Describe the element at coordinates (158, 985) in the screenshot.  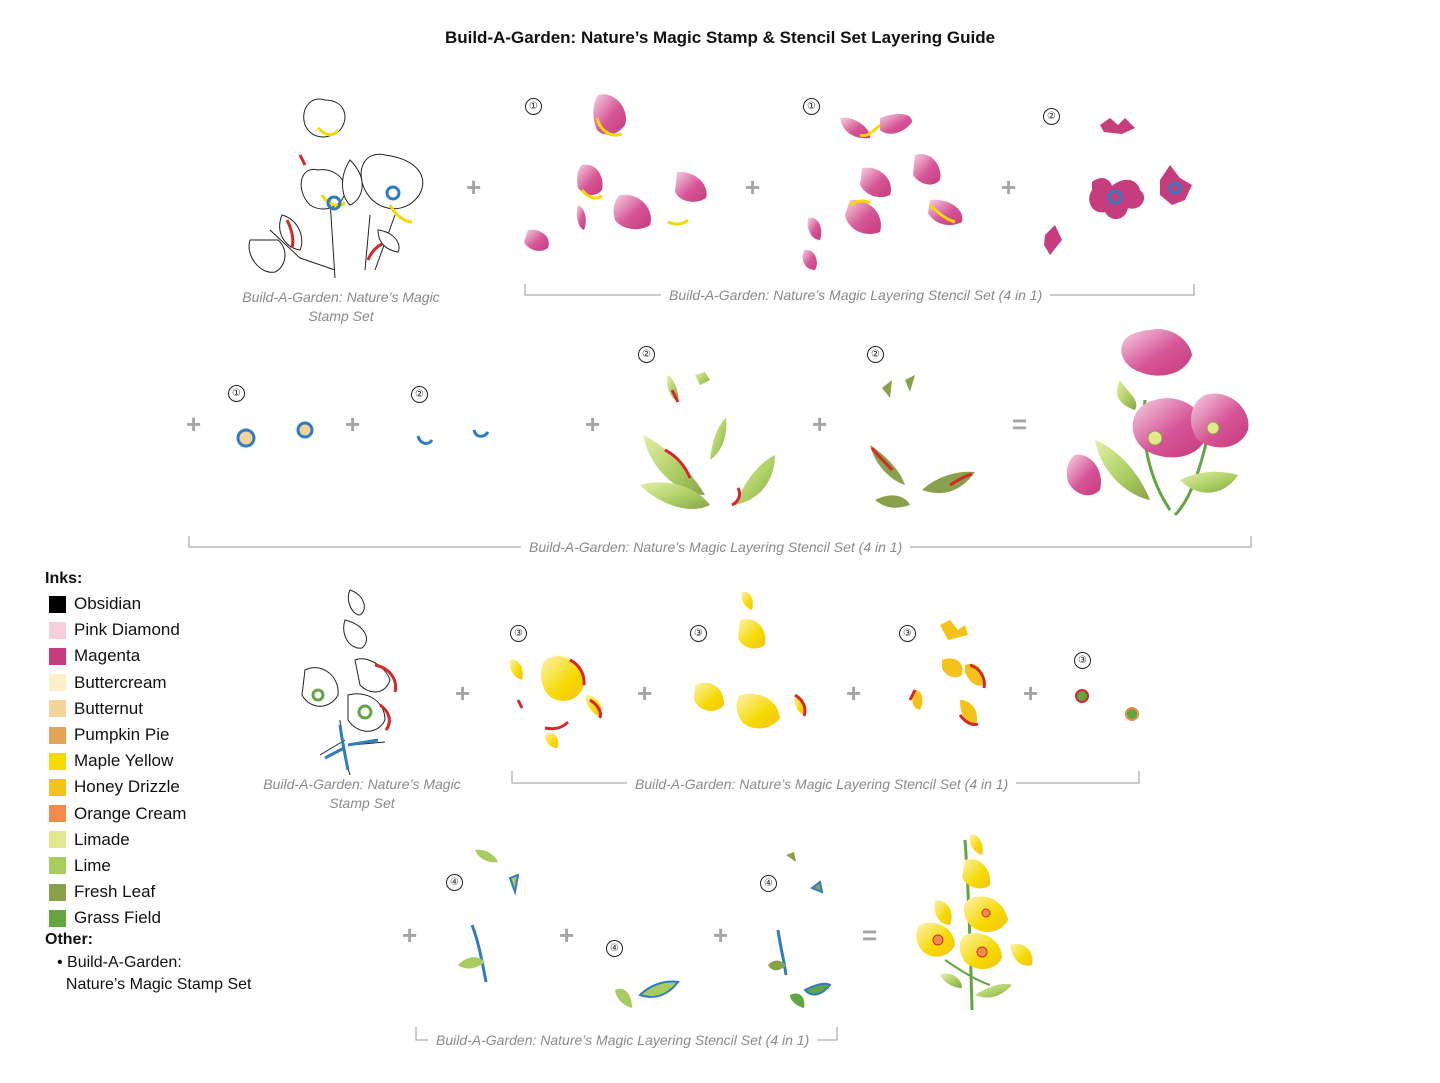
I see `other-item-line2: Nature’s Magic Stamp Set` at that location.